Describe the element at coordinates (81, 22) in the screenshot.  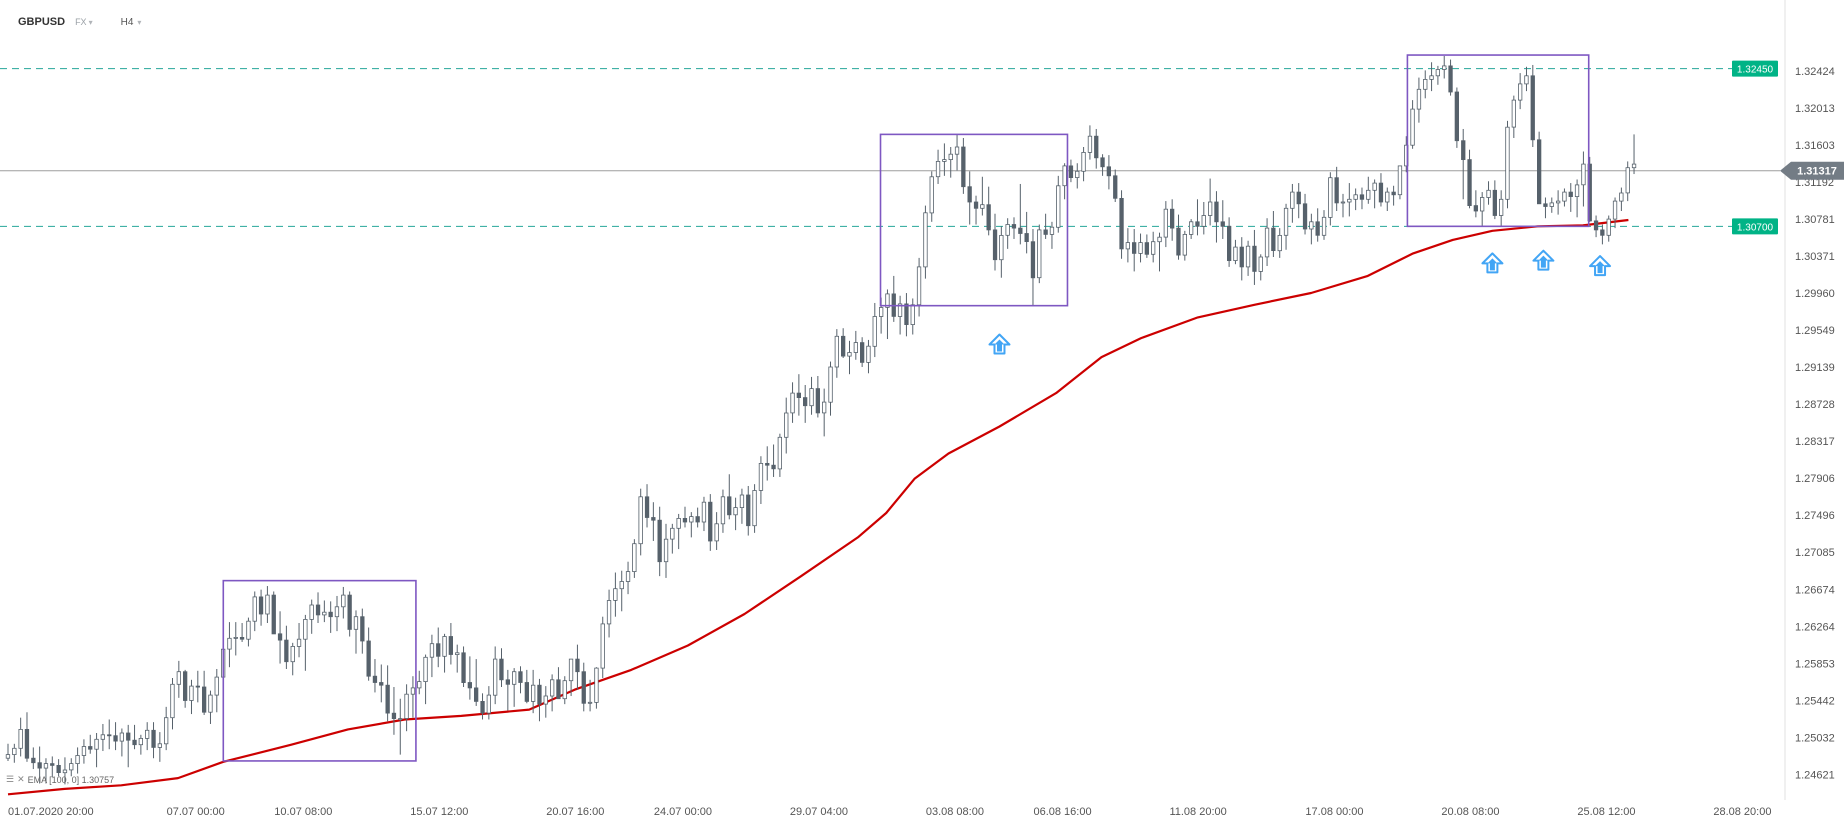
I see `market-tag: FX` at that location.